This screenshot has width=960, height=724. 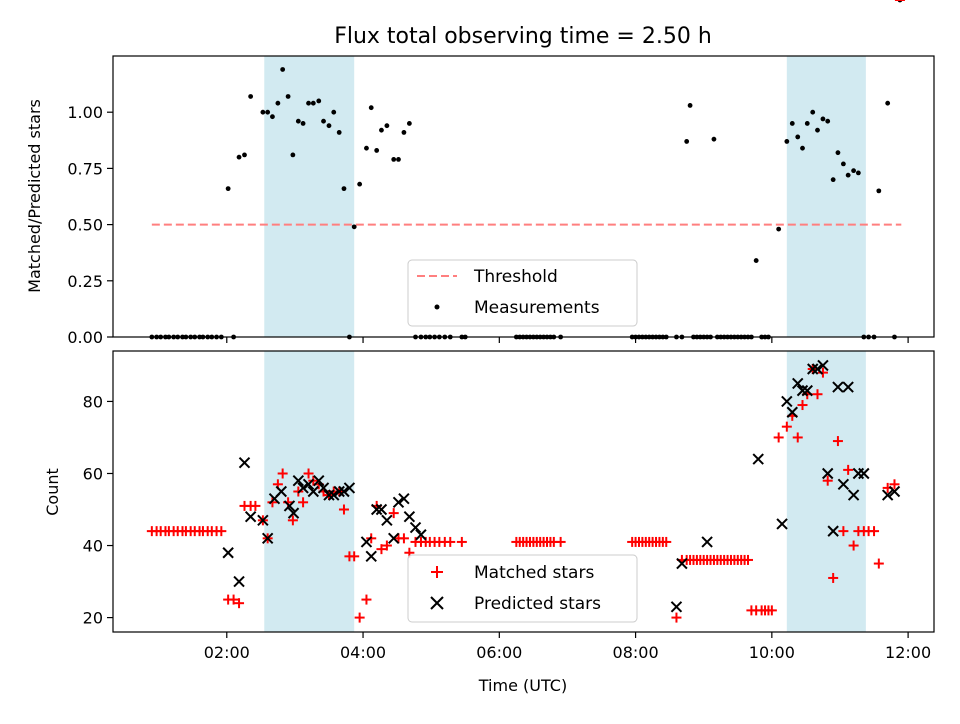 I want to click on x-tick-label: 06:00, so click(x=499, y=652).